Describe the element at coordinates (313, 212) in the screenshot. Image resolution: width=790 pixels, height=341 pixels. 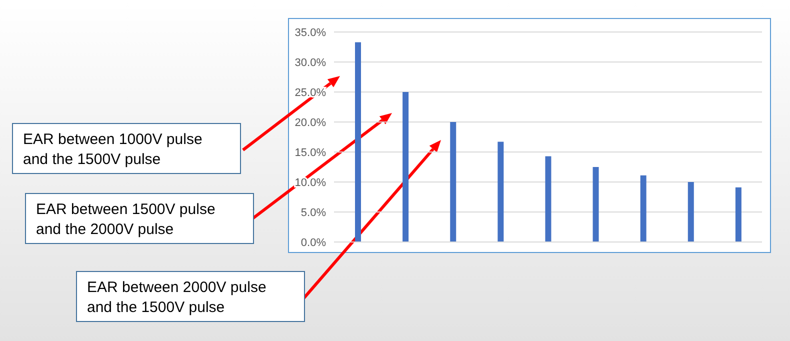
I see `y-tick-label: 5.0%` at that location.